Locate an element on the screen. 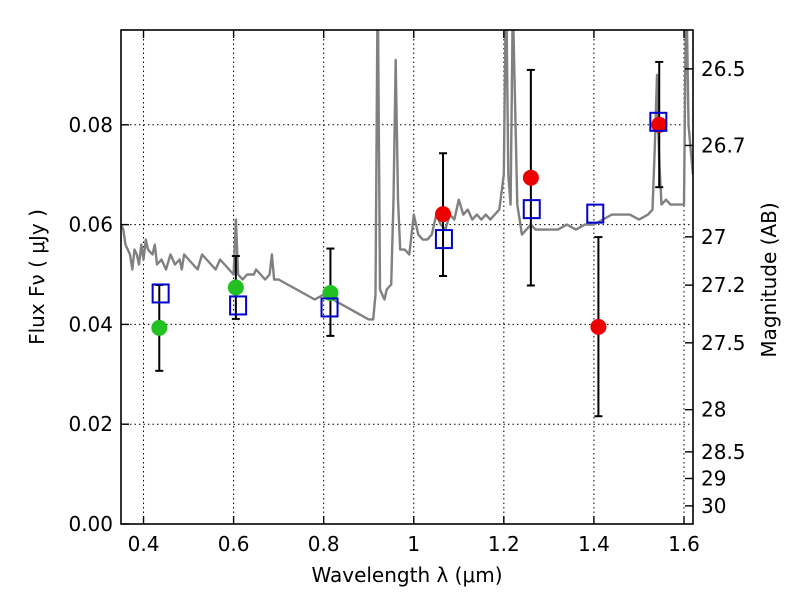 This screenshot has width=800, height=600. x-tick-label: 1.4 is located at coordinates (594, 544).